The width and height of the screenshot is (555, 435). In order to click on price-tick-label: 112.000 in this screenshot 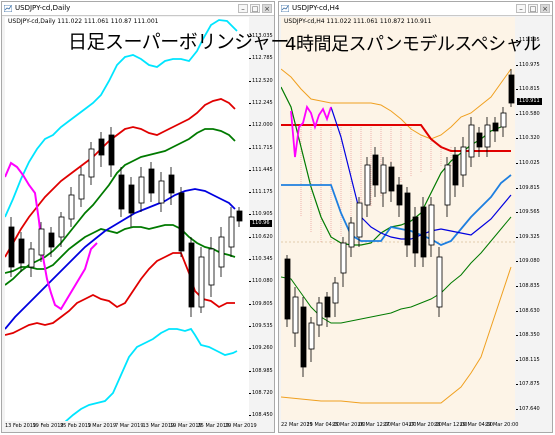, I will do `click(261, 125)`.